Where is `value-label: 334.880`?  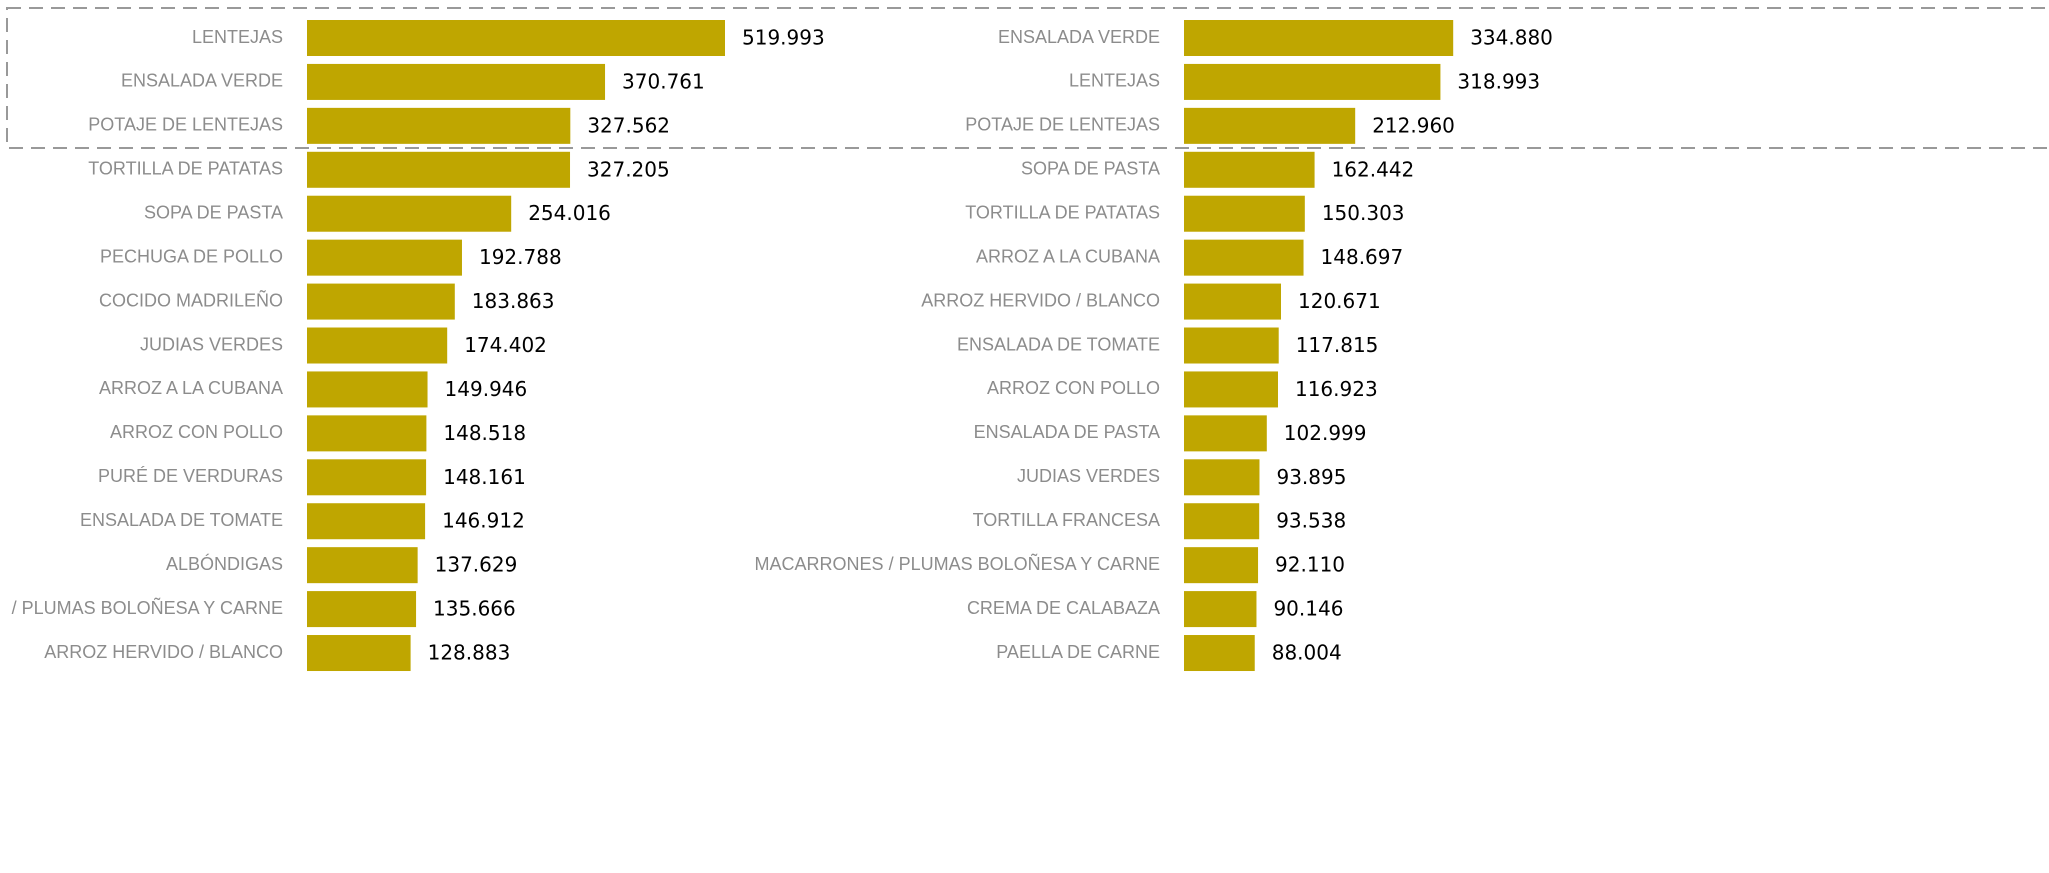 value-label: 334.880 is located at coordinates (1511, 38).